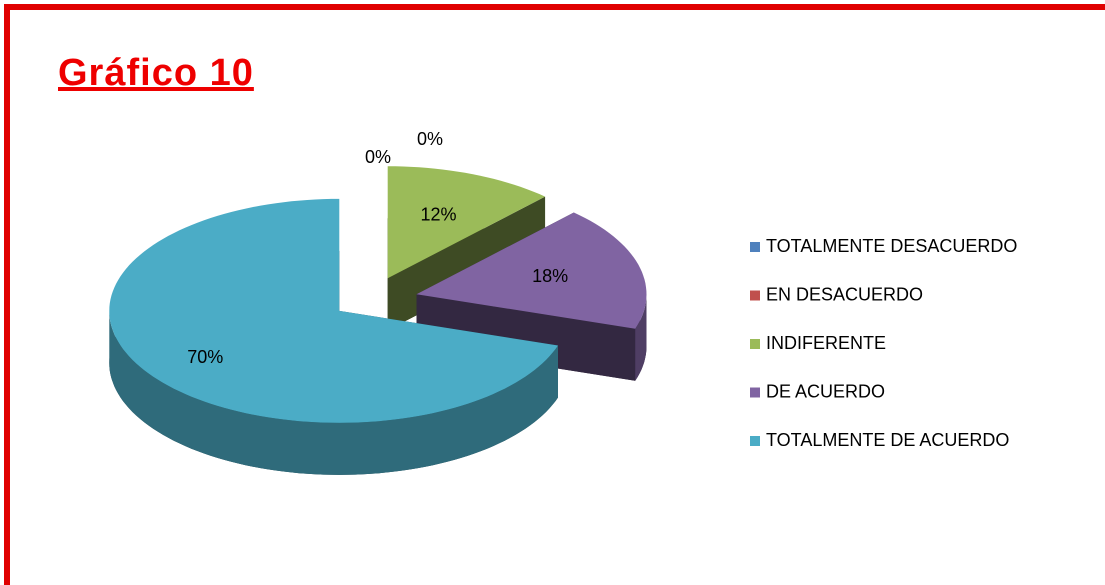 The image size is (1105, 585). I want to click on data-label: 12%, so click(438, 215).